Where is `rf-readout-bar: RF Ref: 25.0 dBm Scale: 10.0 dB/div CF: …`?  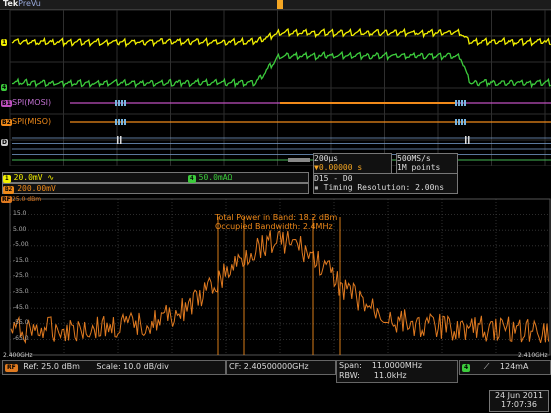
rf-readout-bar: RF Ref: 25.0 dBm Scale: 10.0 dB/div CF: … is located at coordinates (275, 371).